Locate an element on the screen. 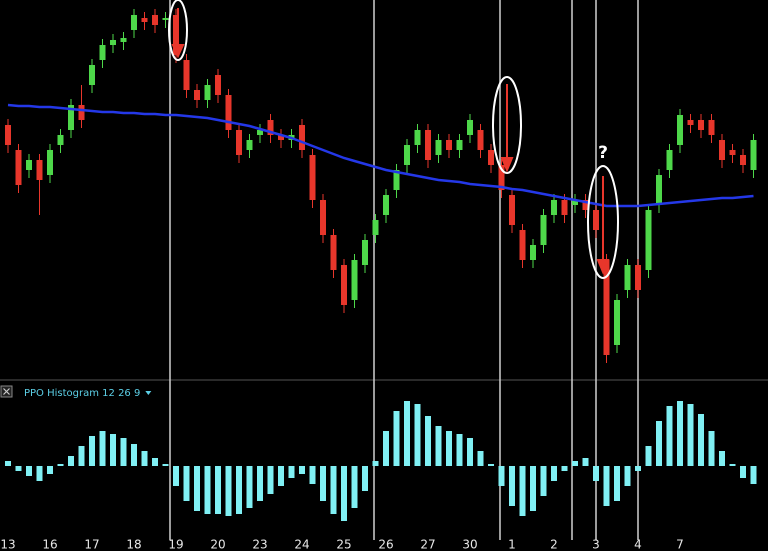 The height and width of the screenshot is (551, 768). indicator-title: PPO Histogram 12 26 9 is located at coordinates (82, 393).